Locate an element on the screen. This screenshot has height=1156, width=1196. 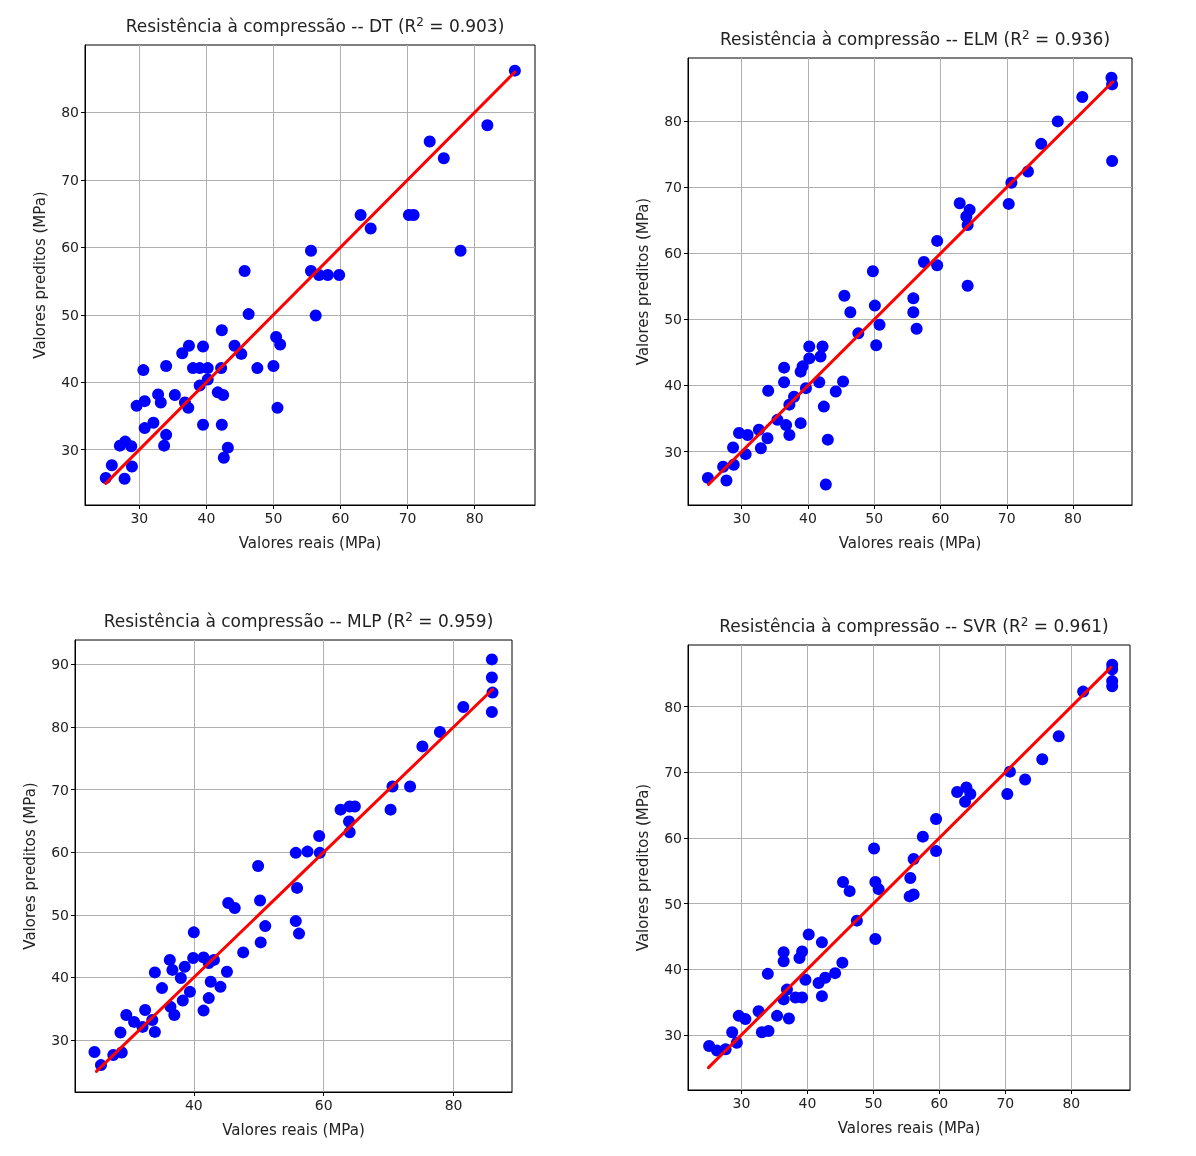
y-tick-label: 50 is located at coordinates (673, 903).